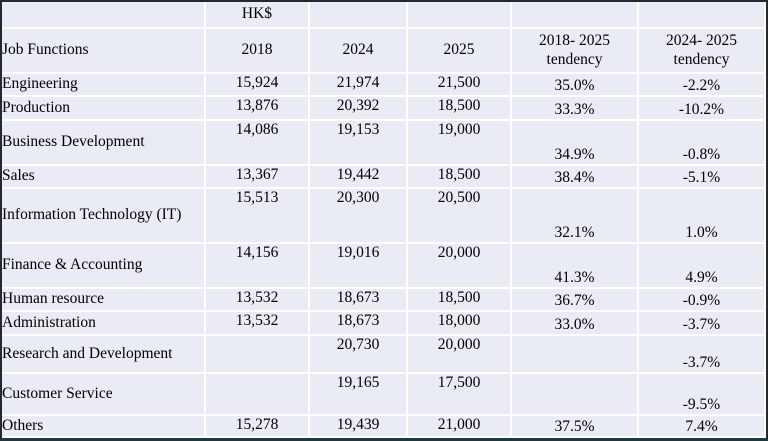  What do you see at coordinates (104, 51) in the screenshot?
I see `column-header-job-functions: Job Functions` at bounding box center [104, 51].